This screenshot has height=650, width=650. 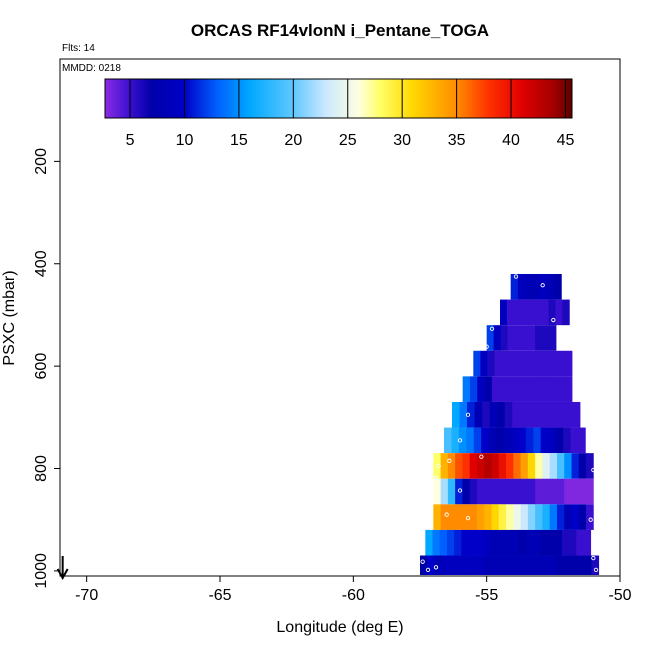 What do you see at coordinates (41, 263) in the screenshot?
I see `y-tick-label: 400` at bounding box center [41, 263].